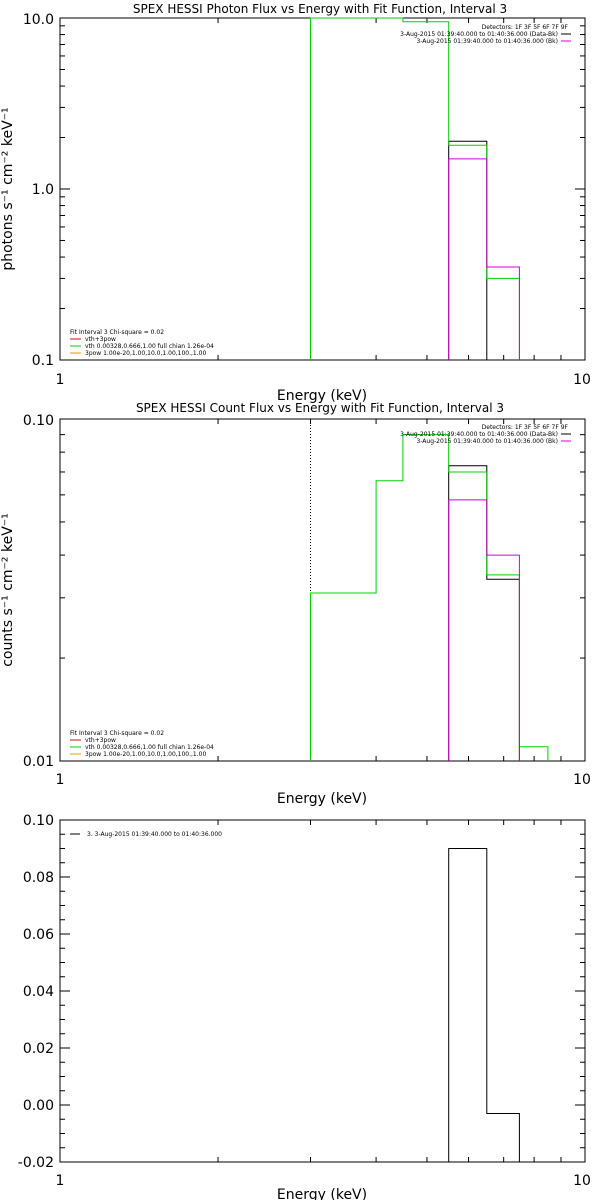 This screenshot has height=1200, width=600. Describe the element at coordinates (145, 353) in the screenshot. I see `panel1-legend-3pow-params: 3pow 1.00e-20,1.00,10.0,1.00,100.,1.00` at that location.